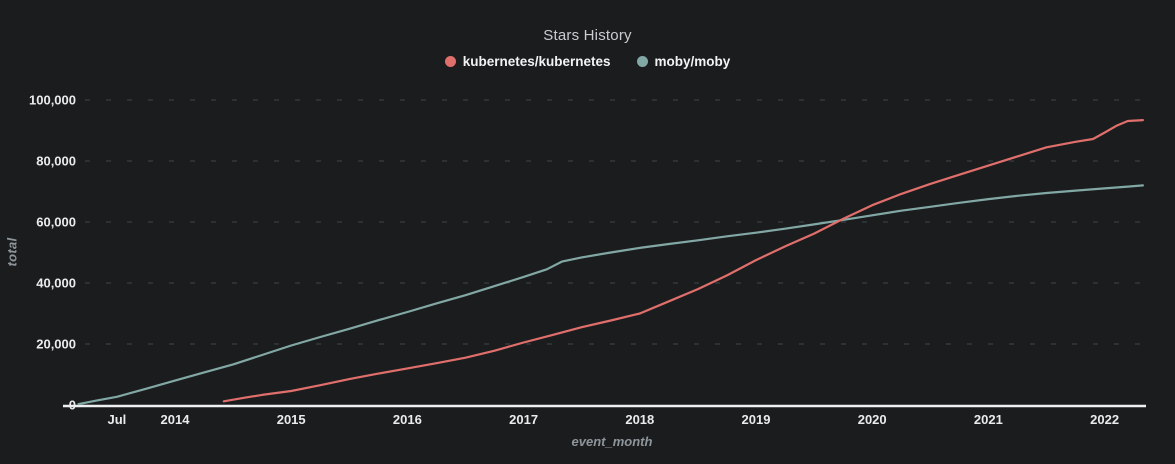  What do you see at coordinates (587, 35) in the screenshot?
I see `chart-title: Stars History` at bounding box center [587, 35].